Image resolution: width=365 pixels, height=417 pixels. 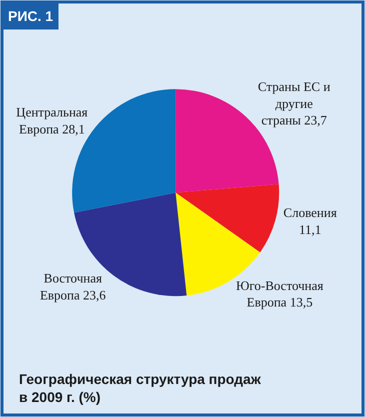 I want to click on slice-label: Восточная Европа 23,6, so click(x=73, y=286).